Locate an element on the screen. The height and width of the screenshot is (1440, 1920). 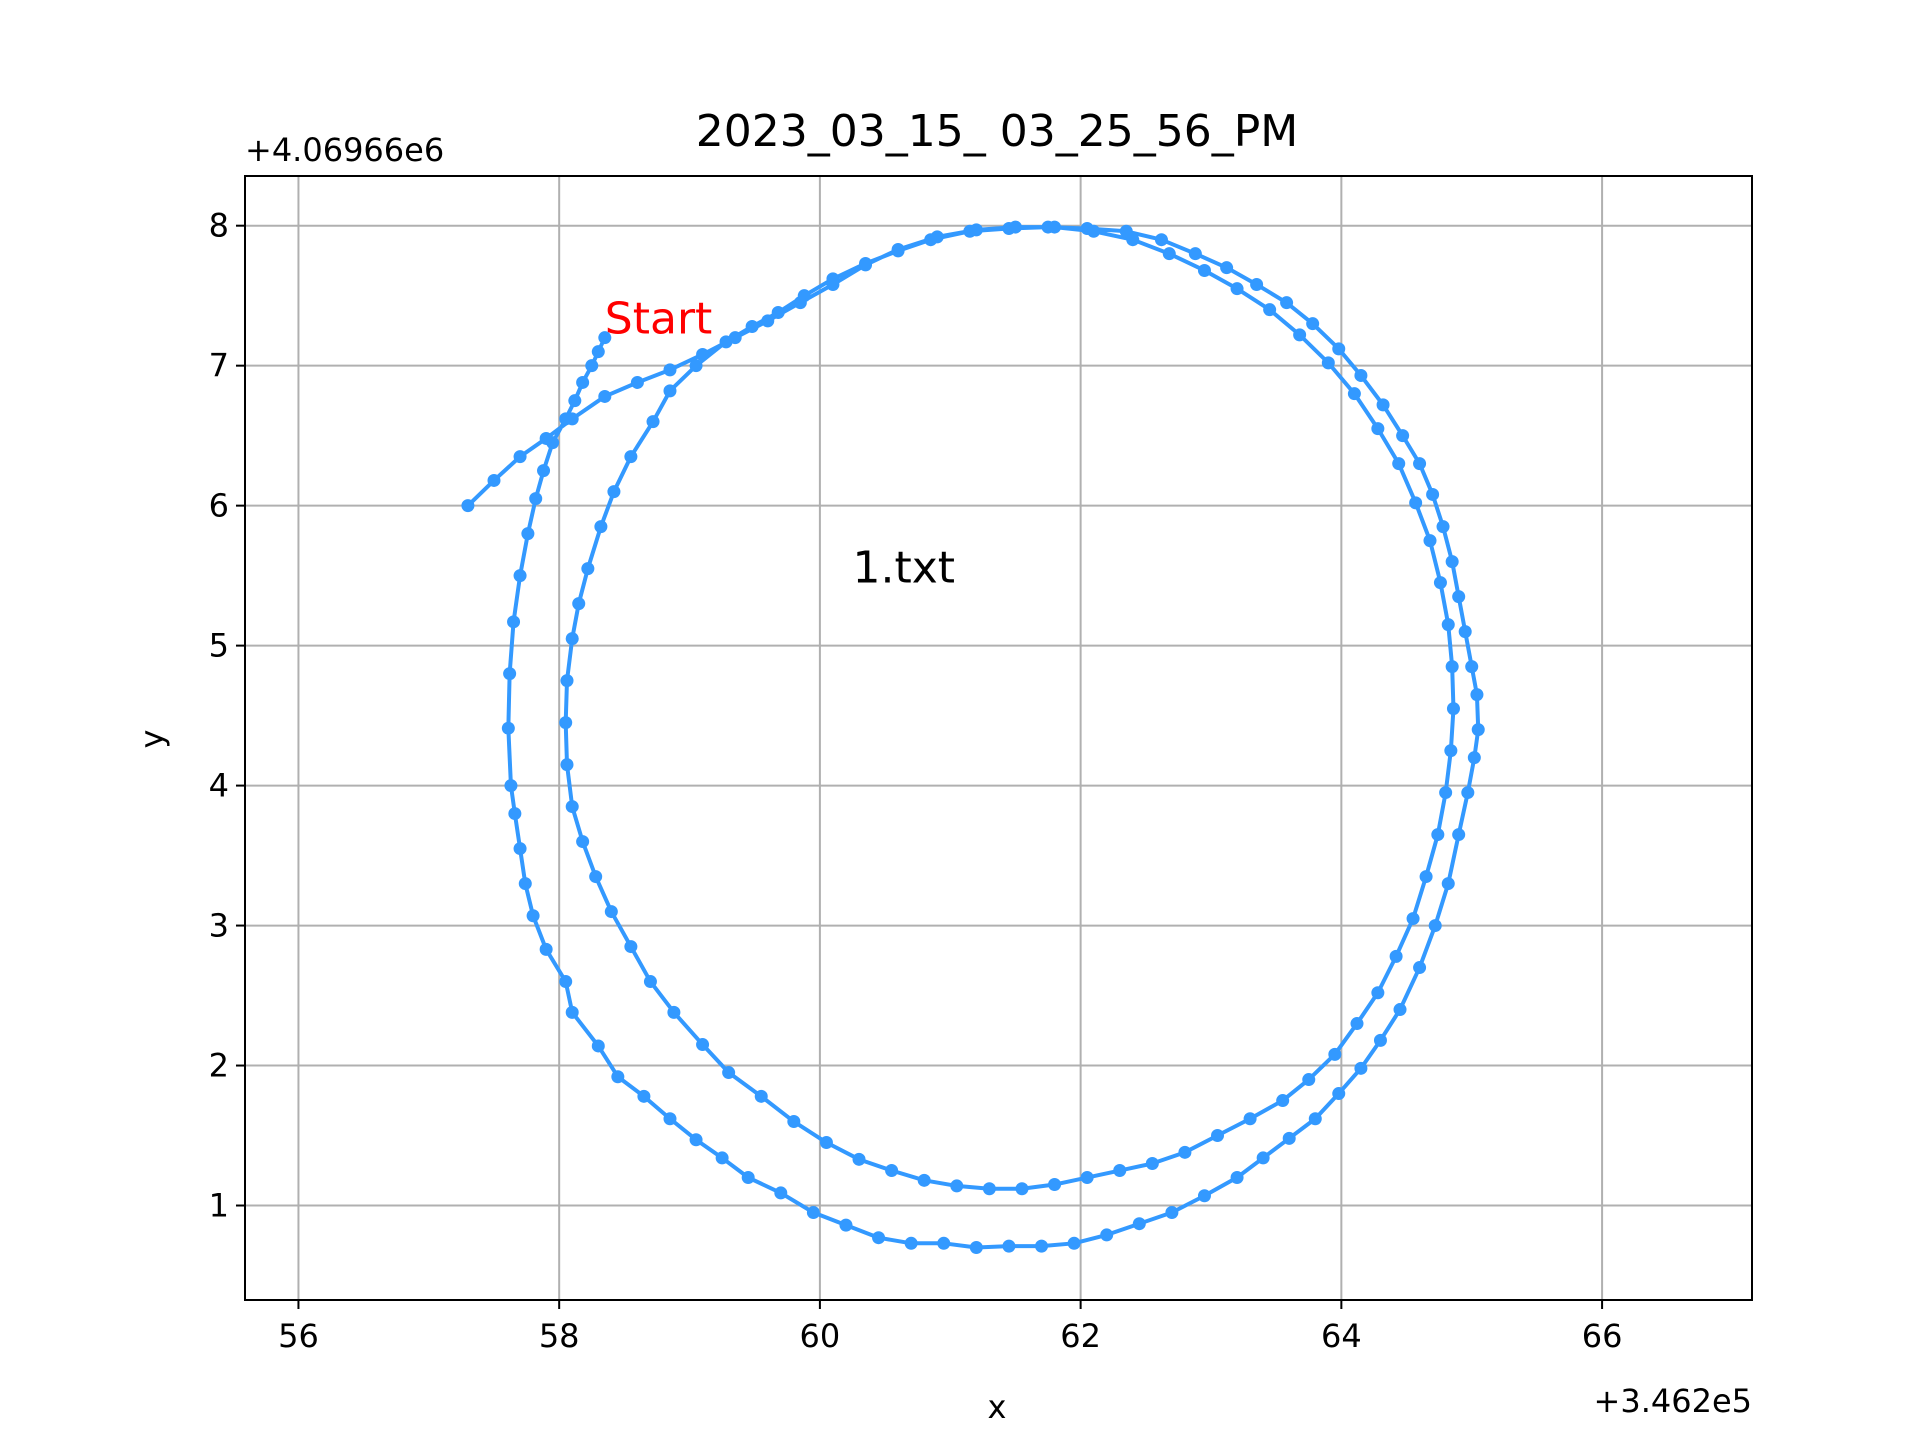
y-axis-label: y is located at coordinates (152, 739).